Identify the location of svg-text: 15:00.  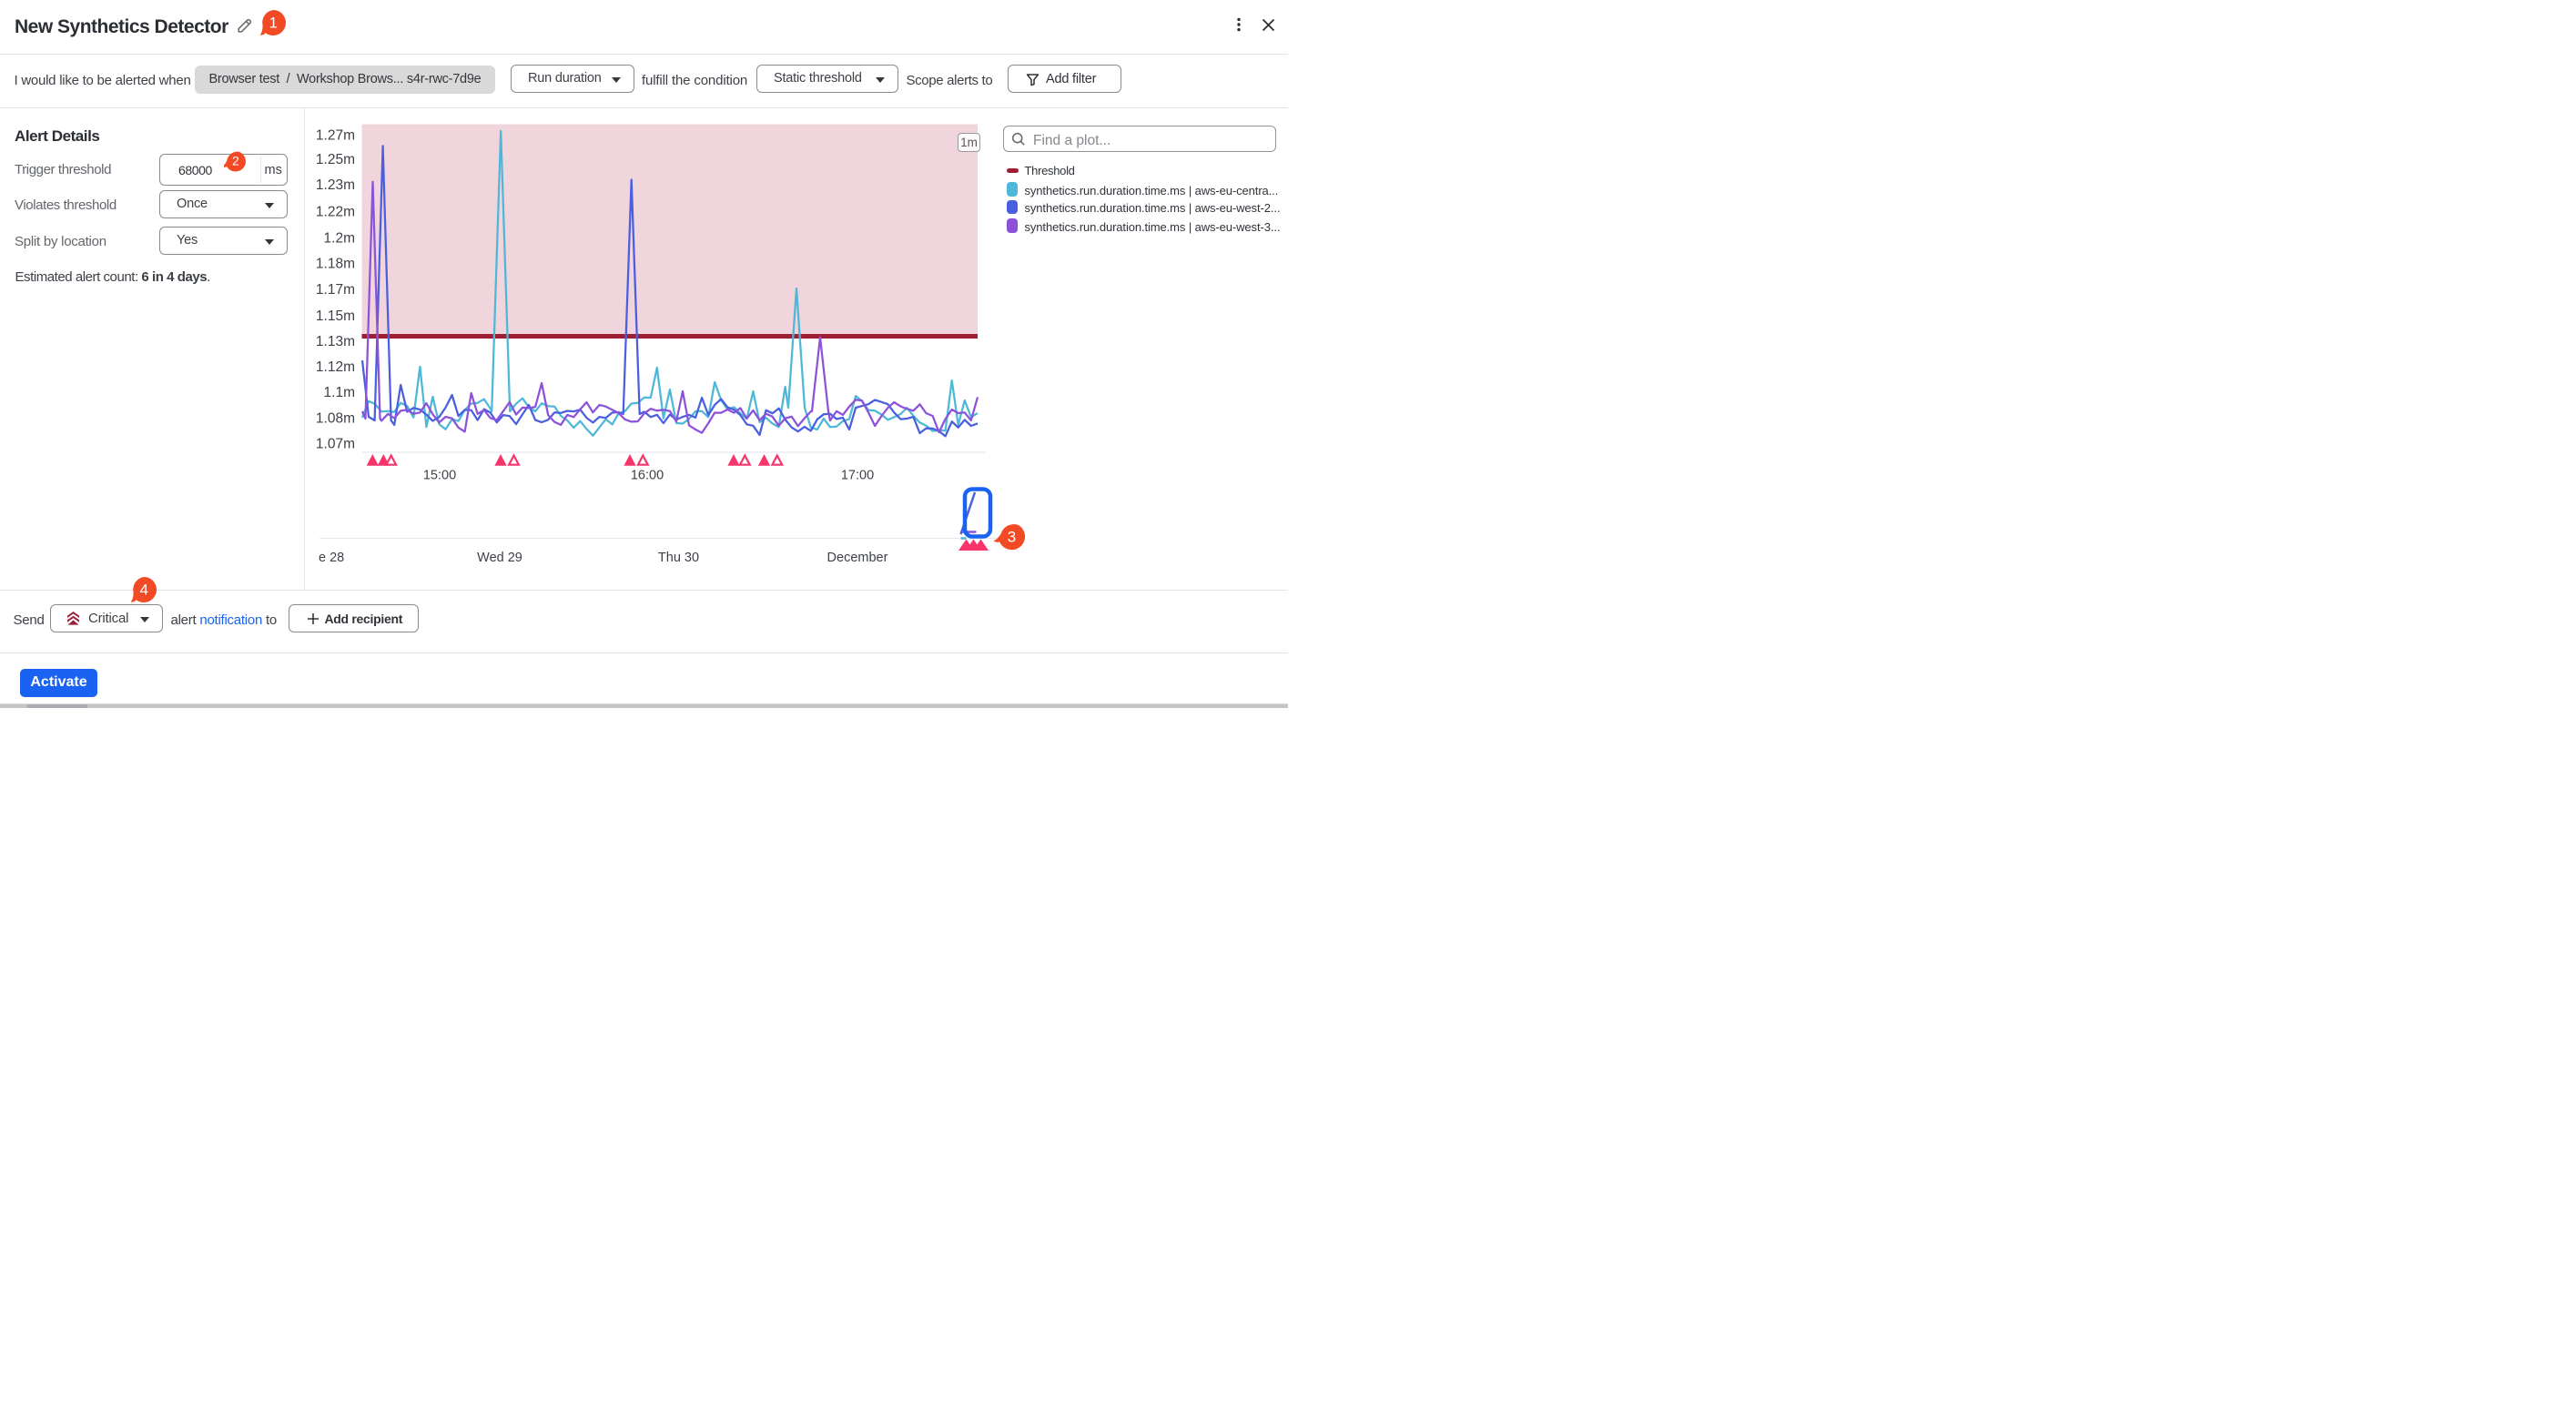
(439, 476).